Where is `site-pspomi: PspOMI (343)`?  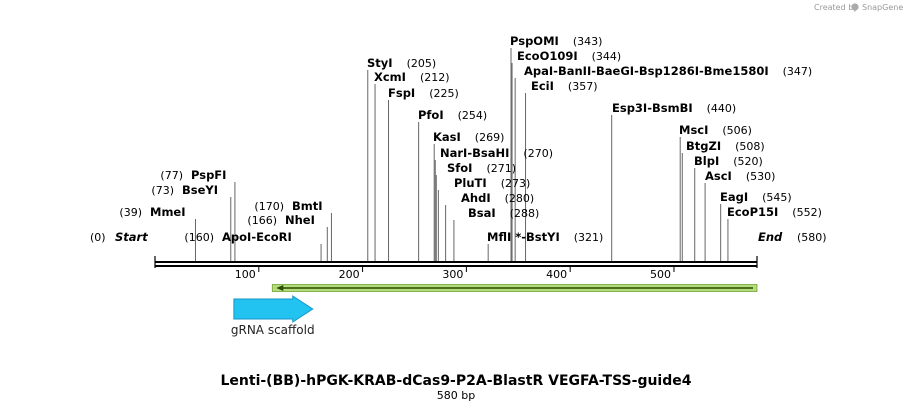 site-pspomi: PspOMI (343) is located at coordinates (556, 41).